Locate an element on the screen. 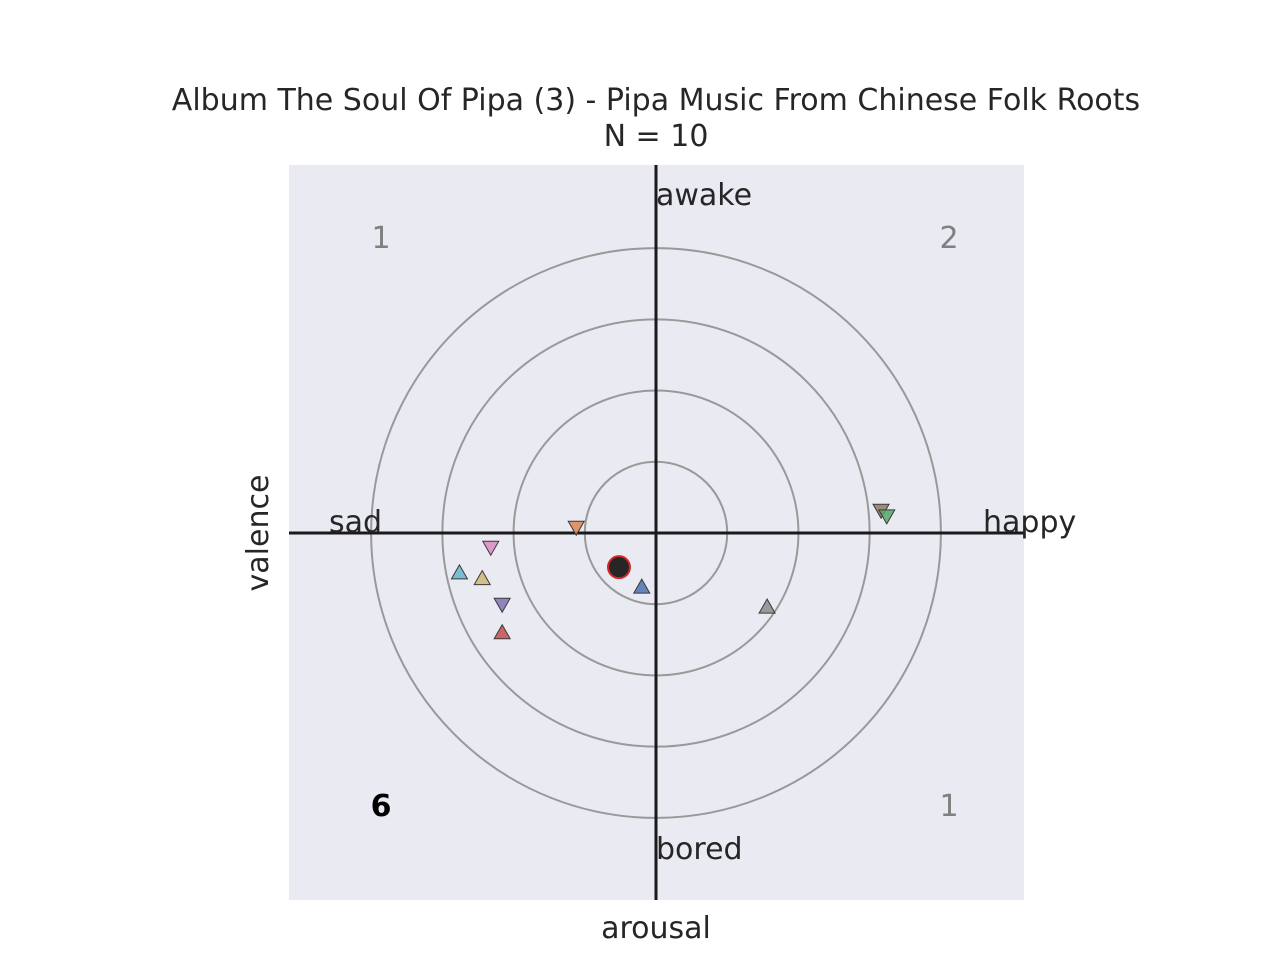  pole-label-sad: sad is located at coordinates (355, 522).